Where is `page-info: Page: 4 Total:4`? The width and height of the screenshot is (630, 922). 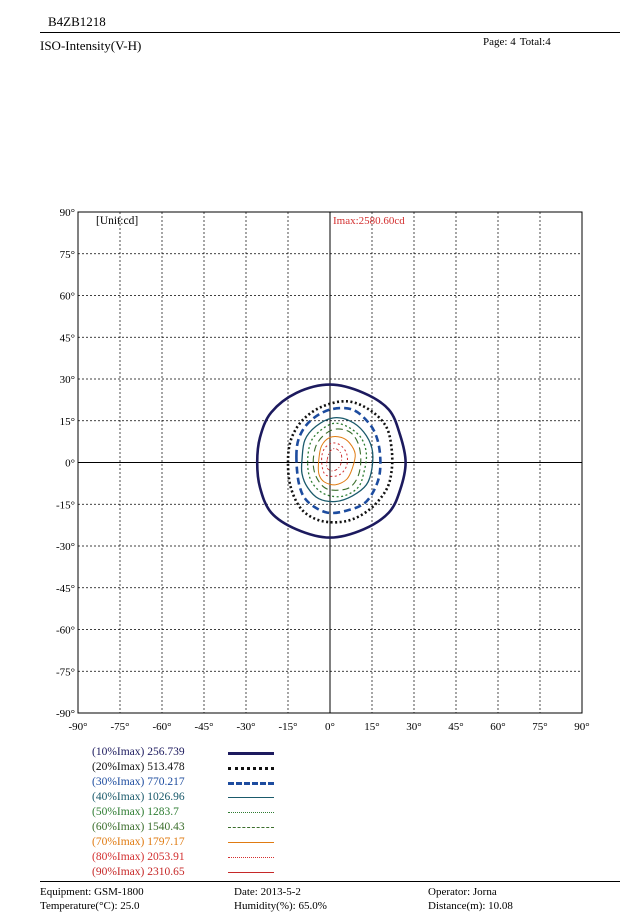 page-info: Page: 4 Total:4 is located at coordinates (519, 42).